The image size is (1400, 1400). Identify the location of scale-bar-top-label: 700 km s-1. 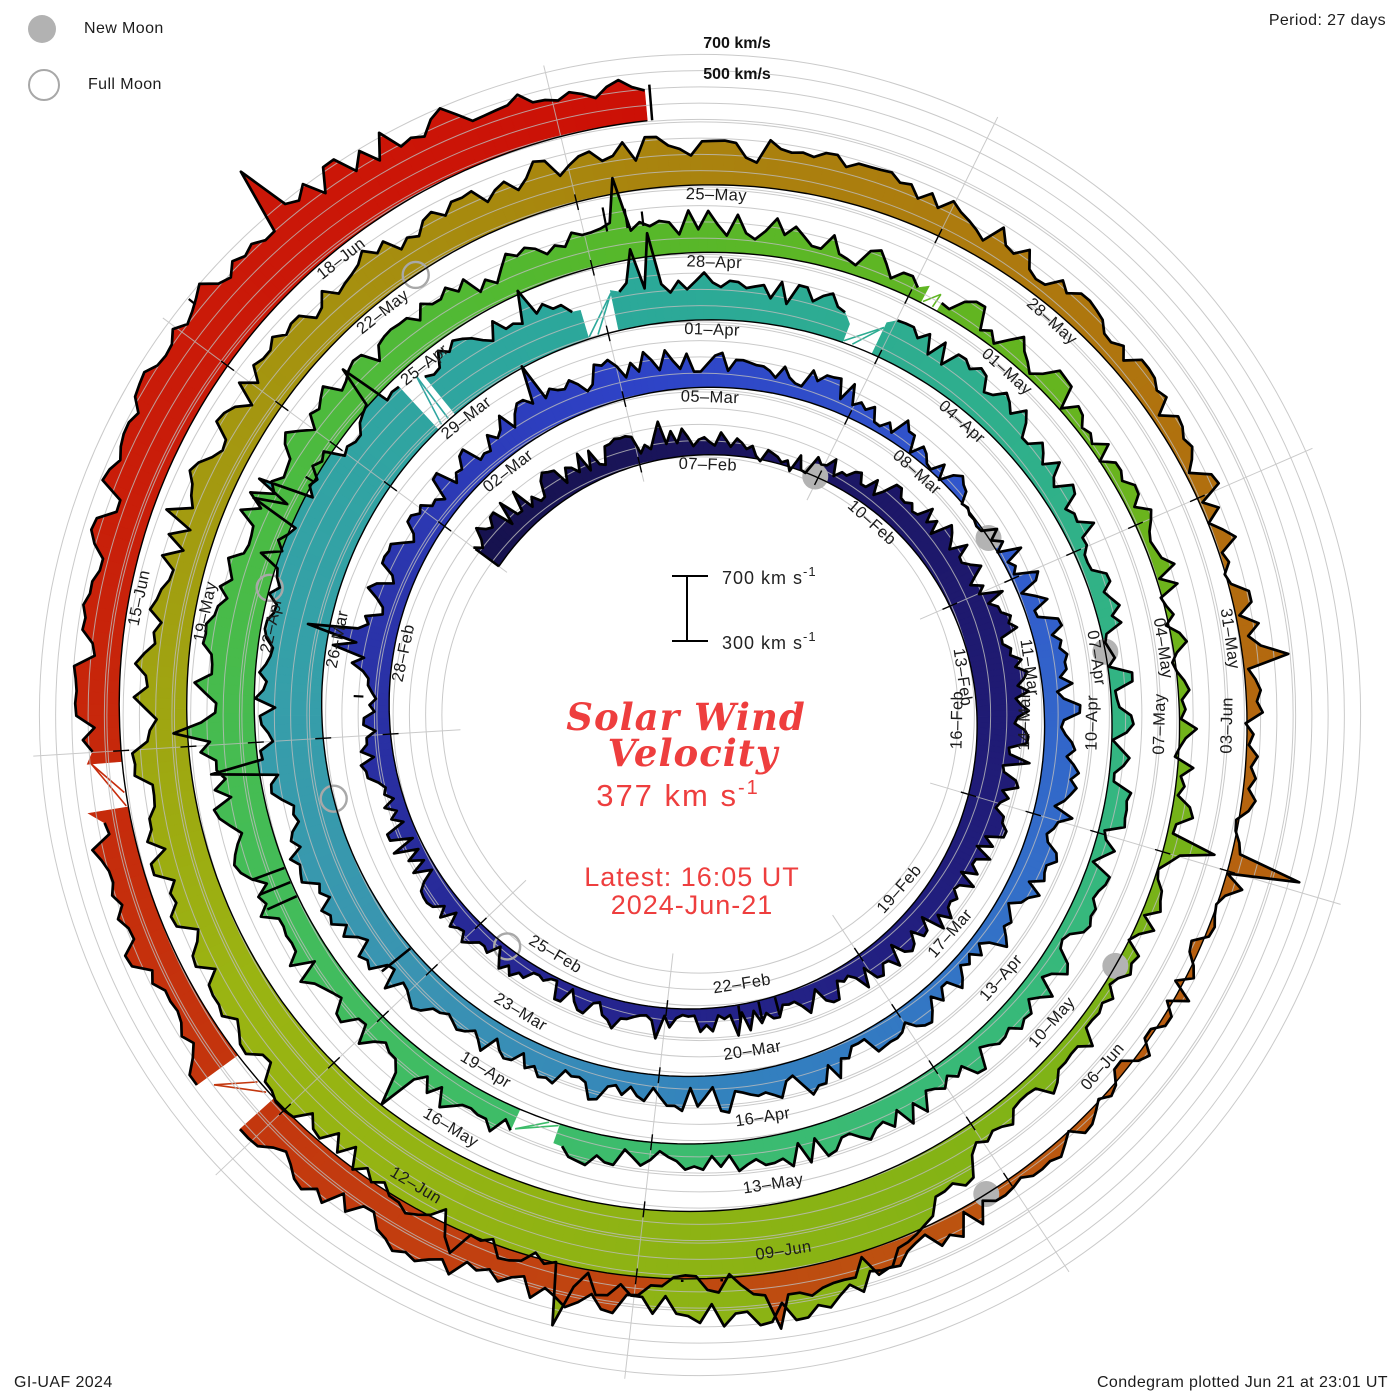
(769, 576).